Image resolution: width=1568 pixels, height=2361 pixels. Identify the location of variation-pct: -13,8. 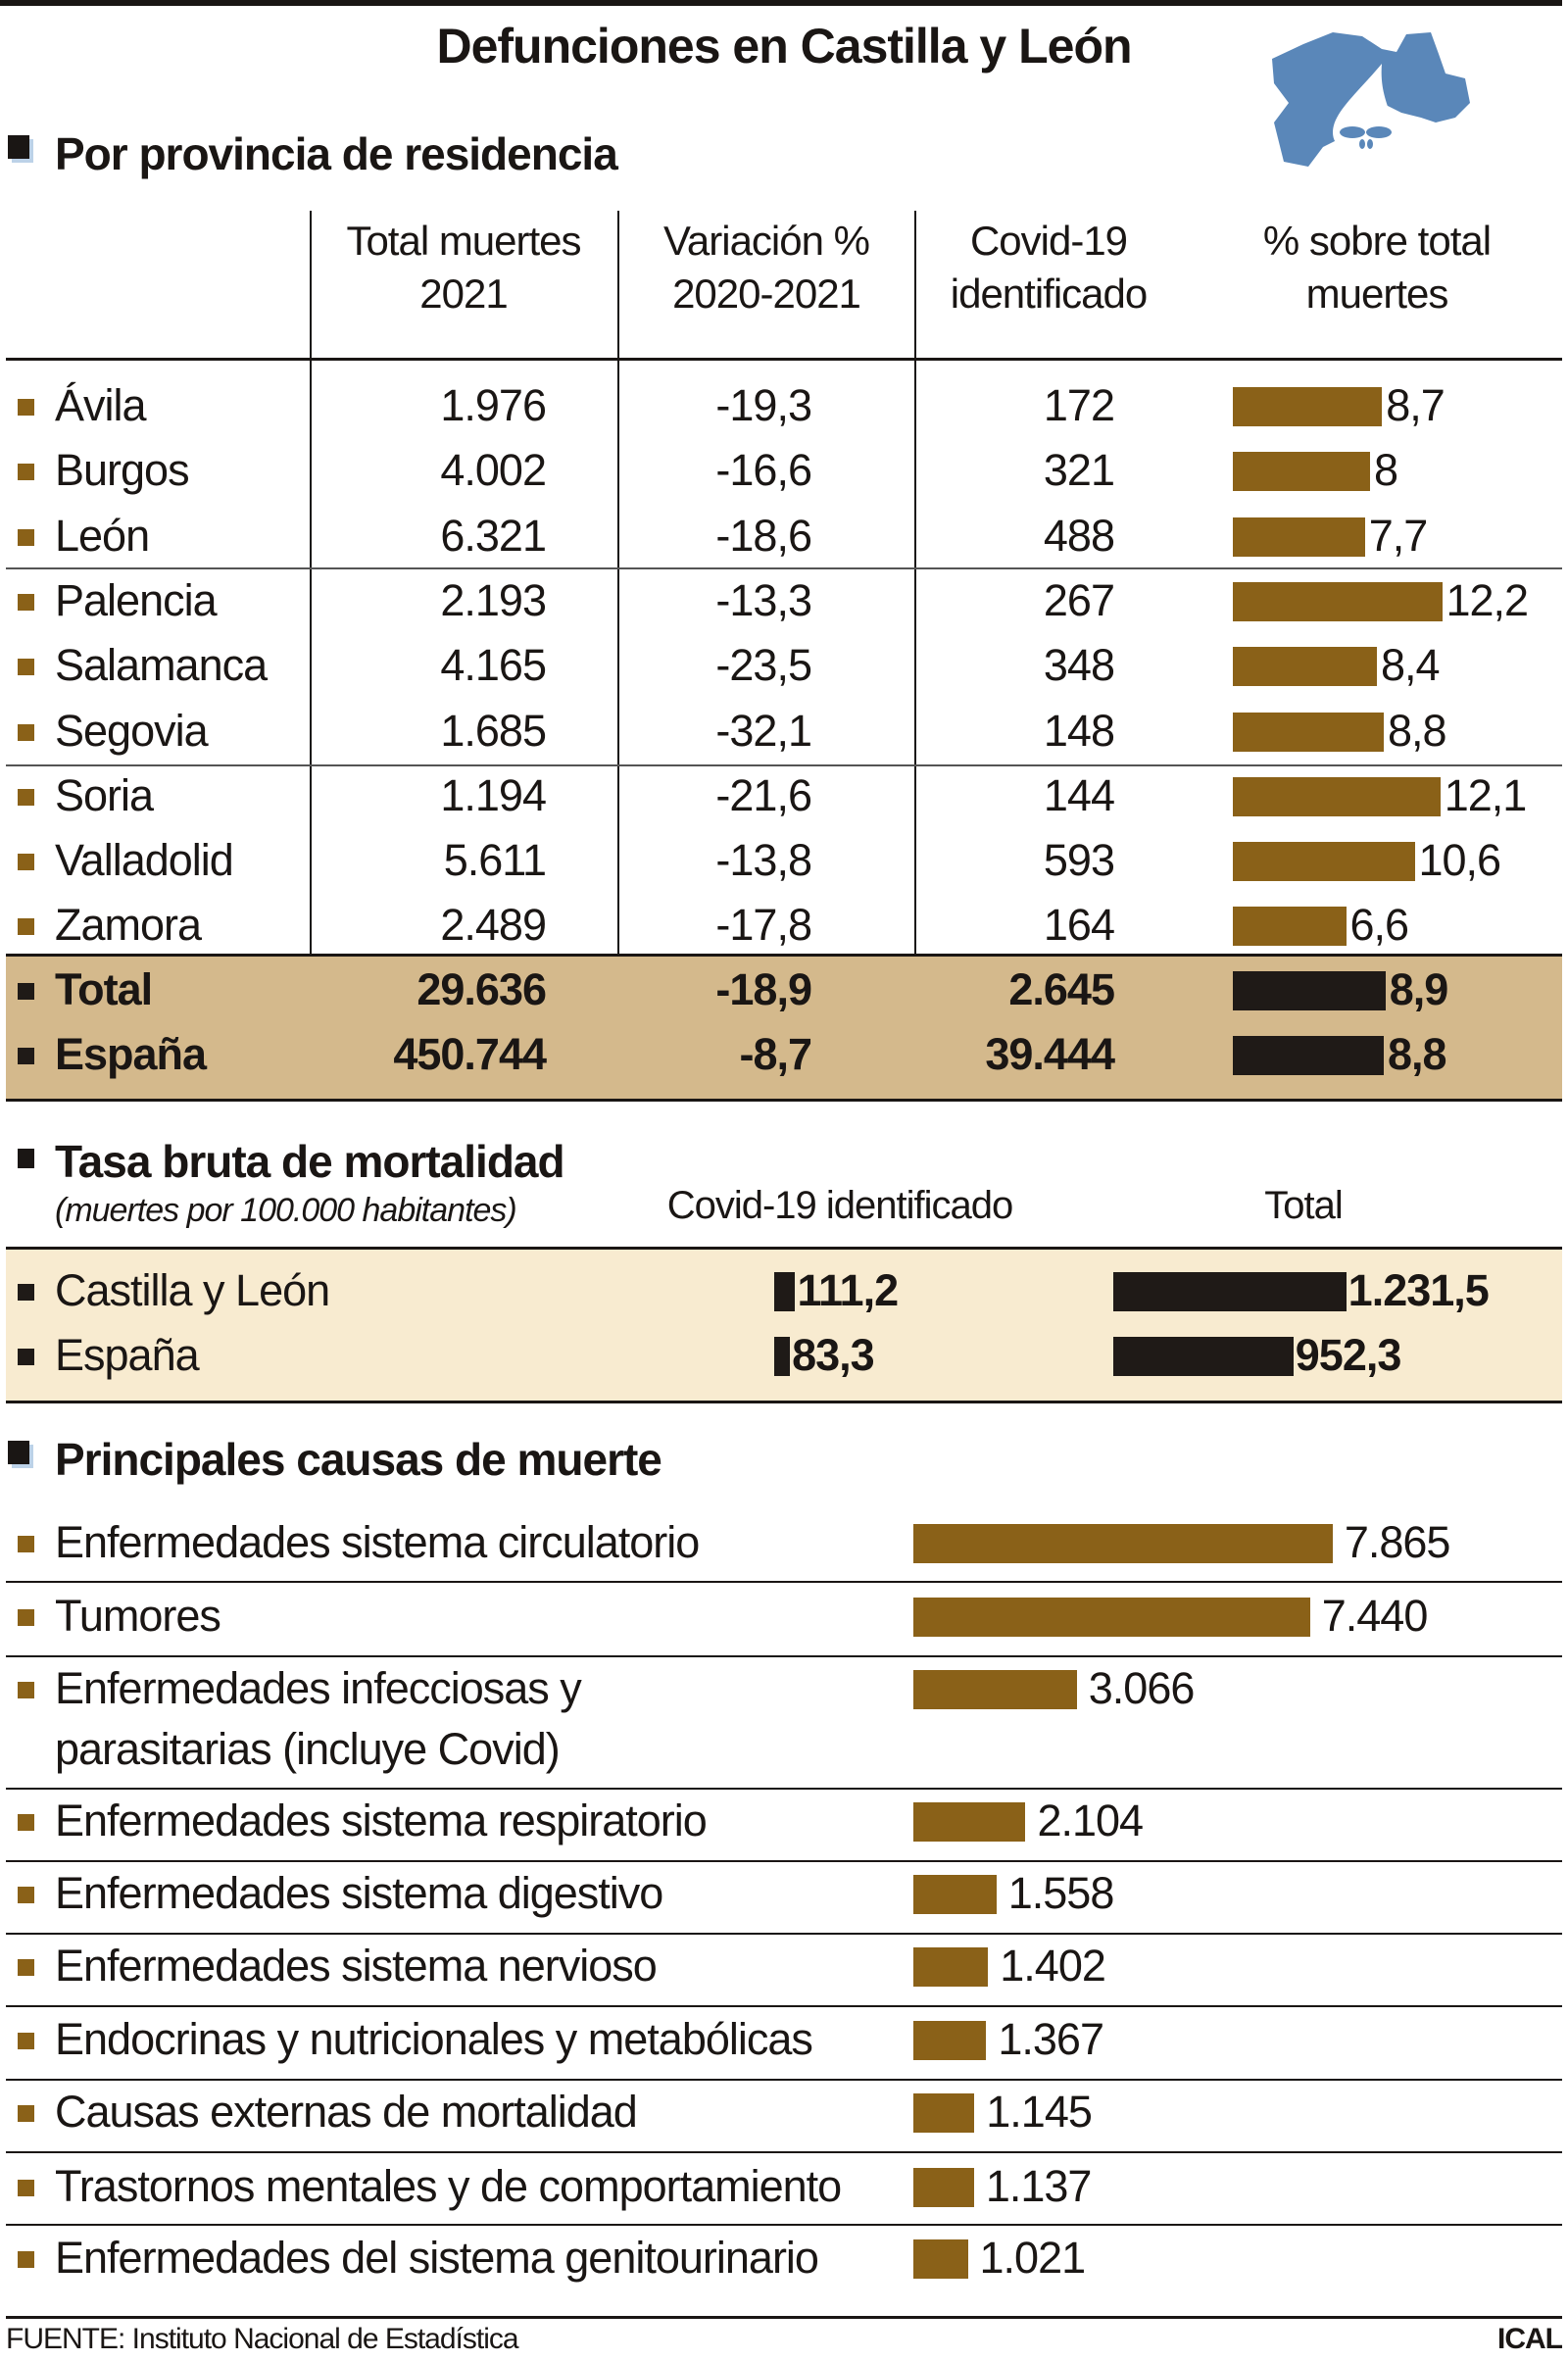
(763, 860).